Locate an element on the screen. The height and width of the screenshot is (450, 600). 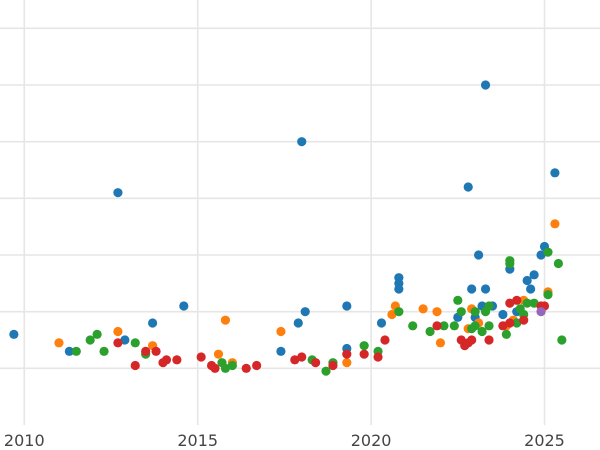
x-tick-label: 2015 is located at coordinates (197, 440).